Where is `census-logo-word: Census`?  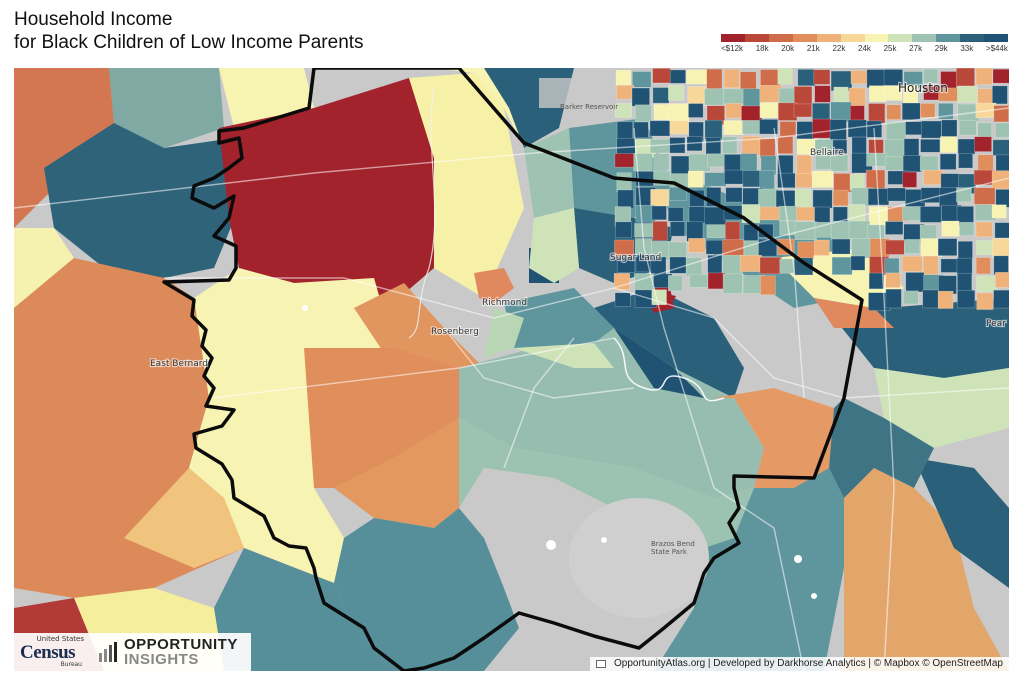 census-logo-word: Census is located at coordinates (48, 652).